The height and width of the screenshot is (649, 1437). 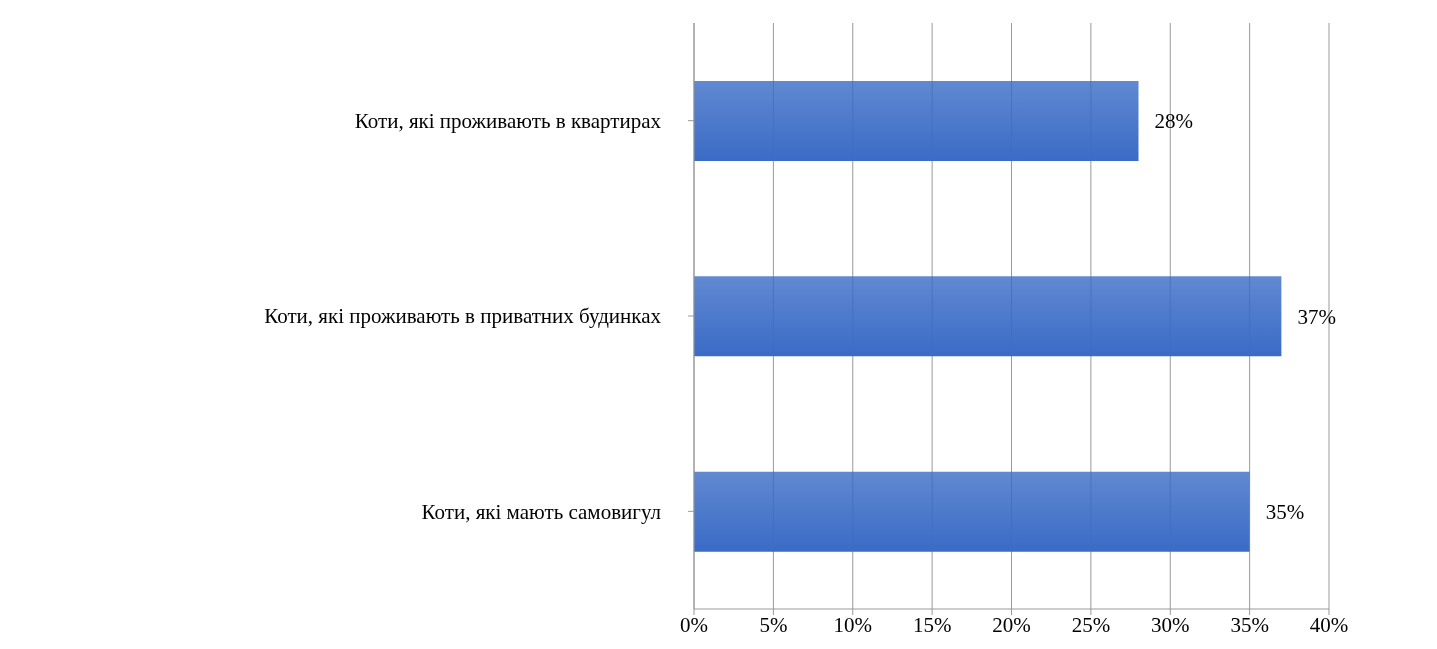 What do you see at coordinates (1173, 121) in the screenshot?
I see `data-label: 28%` at bounding box center [1173, 121].